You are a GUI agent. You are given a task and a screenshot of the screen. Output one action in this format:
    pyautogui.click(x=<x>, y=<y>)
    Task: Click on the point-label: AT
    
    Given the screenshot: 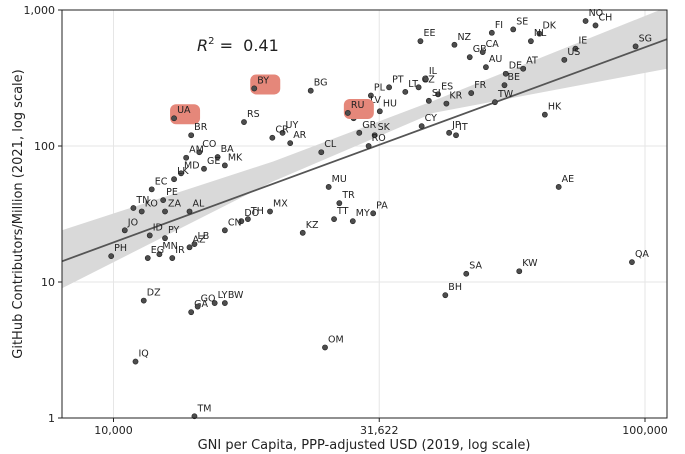 What is the action you would take?
    pyautogui.click(x=532, y=61)
    